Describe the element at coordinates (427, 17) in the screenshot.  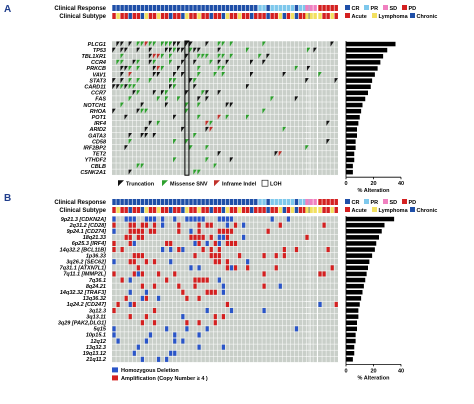
I see `subtype-legend-label: Chronic` at that location.